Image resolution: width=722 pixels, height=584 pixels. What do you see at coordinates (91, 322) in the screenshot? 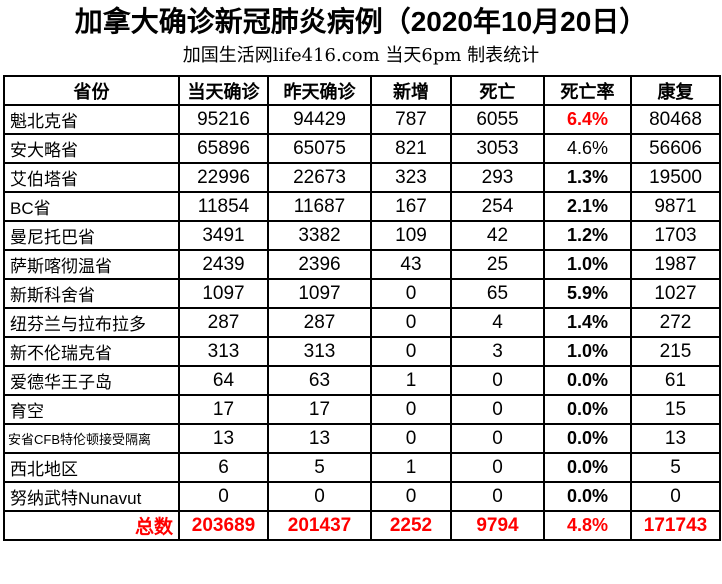
I see `cell-province: 纽芬兰与拉布拉多` at bounding box center [91, 322].